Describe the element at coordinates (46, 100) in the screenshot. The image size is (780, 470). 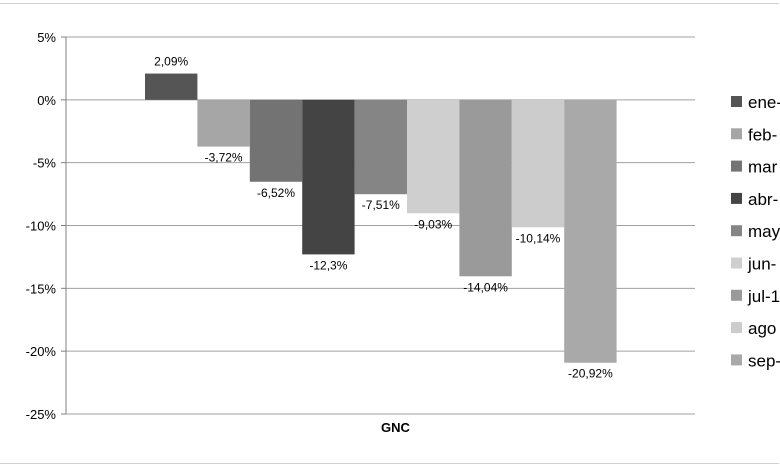
I see `y-tick-label: 0%` at that location.